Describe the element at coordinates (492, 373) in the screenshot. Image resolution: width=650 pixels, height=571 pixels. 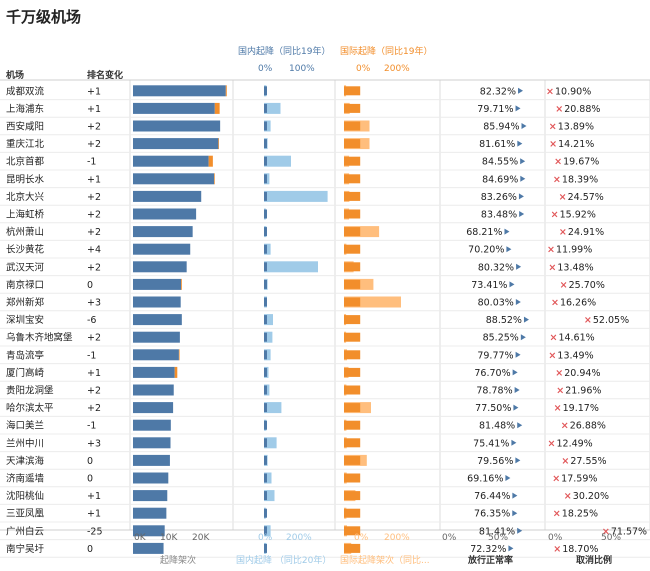
I see `ontime-value: 76.70%` at that location.